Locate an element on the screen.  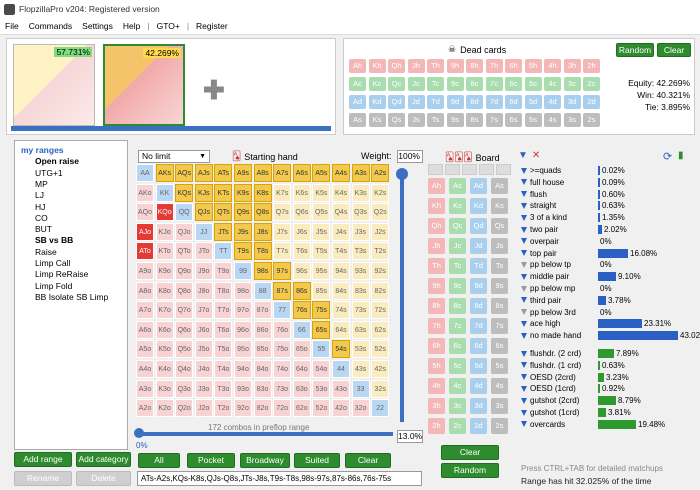
range-tree-item: Limp Call is located at coordinates (53, 263).